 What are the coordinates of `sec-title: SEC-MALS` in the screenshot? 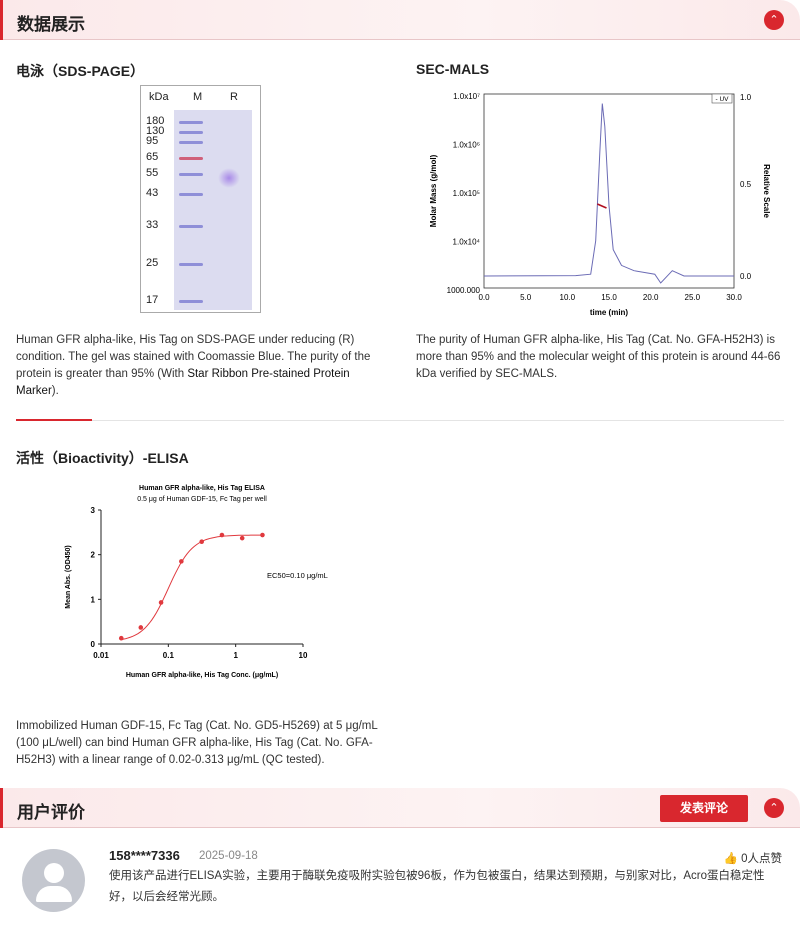 It's located at (453, 69).